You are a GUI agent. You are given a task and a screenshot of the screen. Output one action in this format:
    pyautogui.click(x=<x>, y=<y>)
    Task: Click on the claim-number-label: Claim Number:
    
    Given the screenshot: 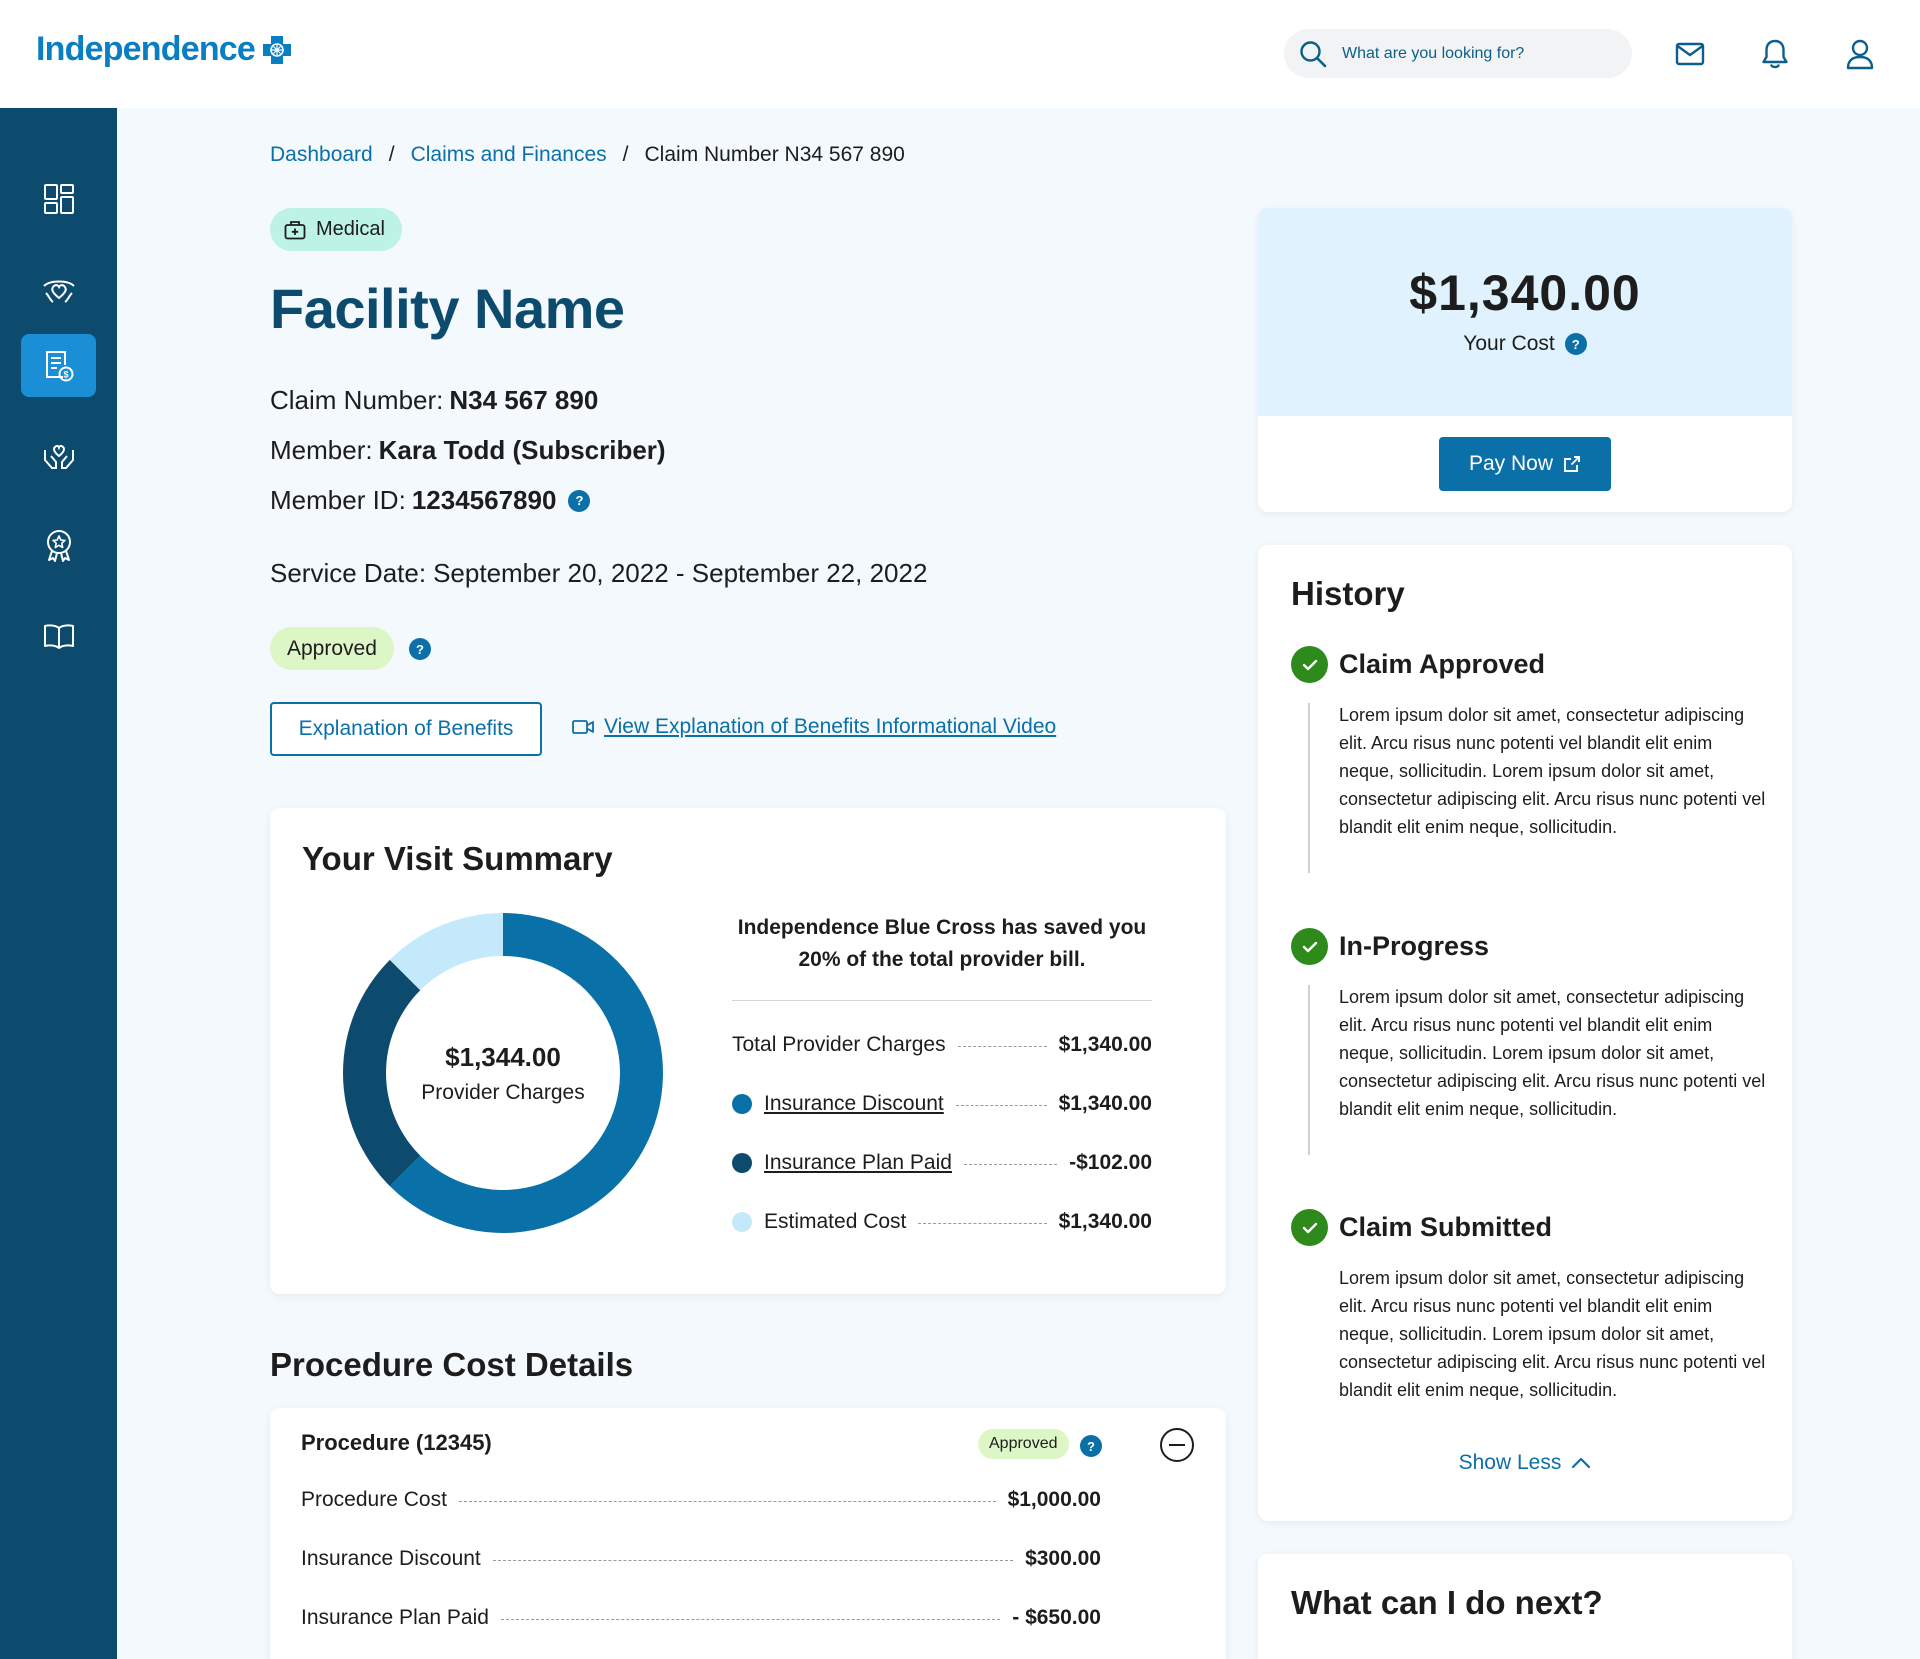 What is the action you would take?
    pyautogui.click(x=357, y=400)
    